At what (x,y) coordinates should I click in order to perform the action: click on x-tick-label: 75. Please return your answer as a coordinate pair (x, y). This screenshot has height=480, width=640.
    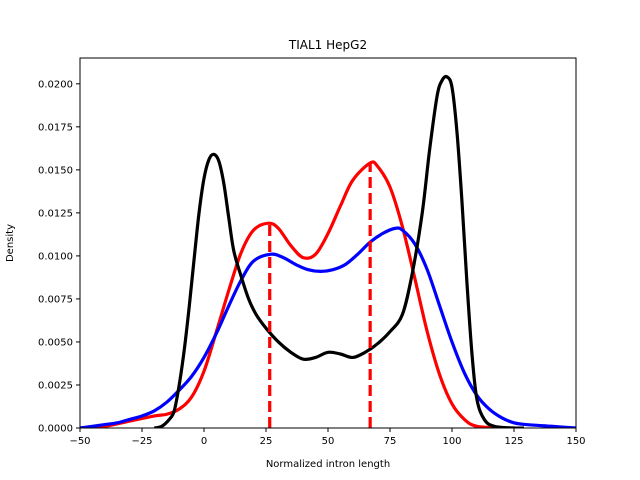
    Looking at the image, I should click on (390, 441).